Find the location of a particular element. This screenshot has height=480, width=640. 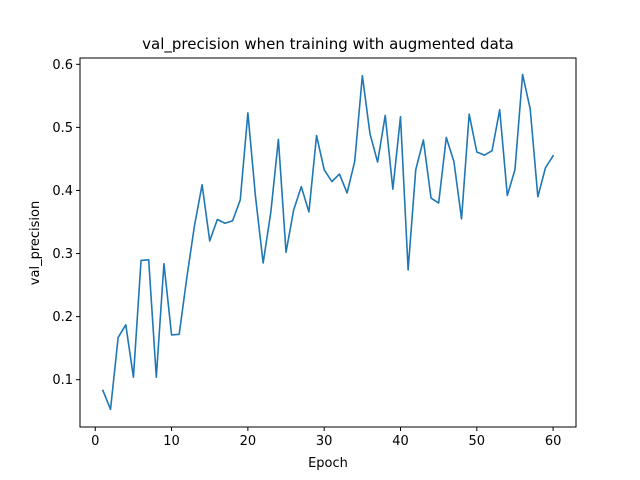

y-tick-label: 0.2 is located at coordinates (62, 317).